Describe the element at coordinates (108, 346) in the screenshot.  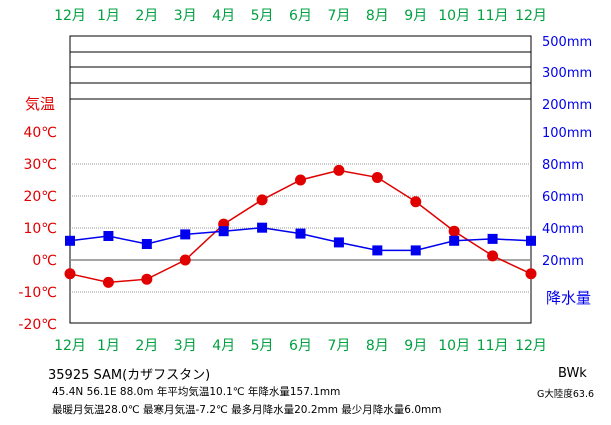
I see `month-label-bottom: 1月` at that location.